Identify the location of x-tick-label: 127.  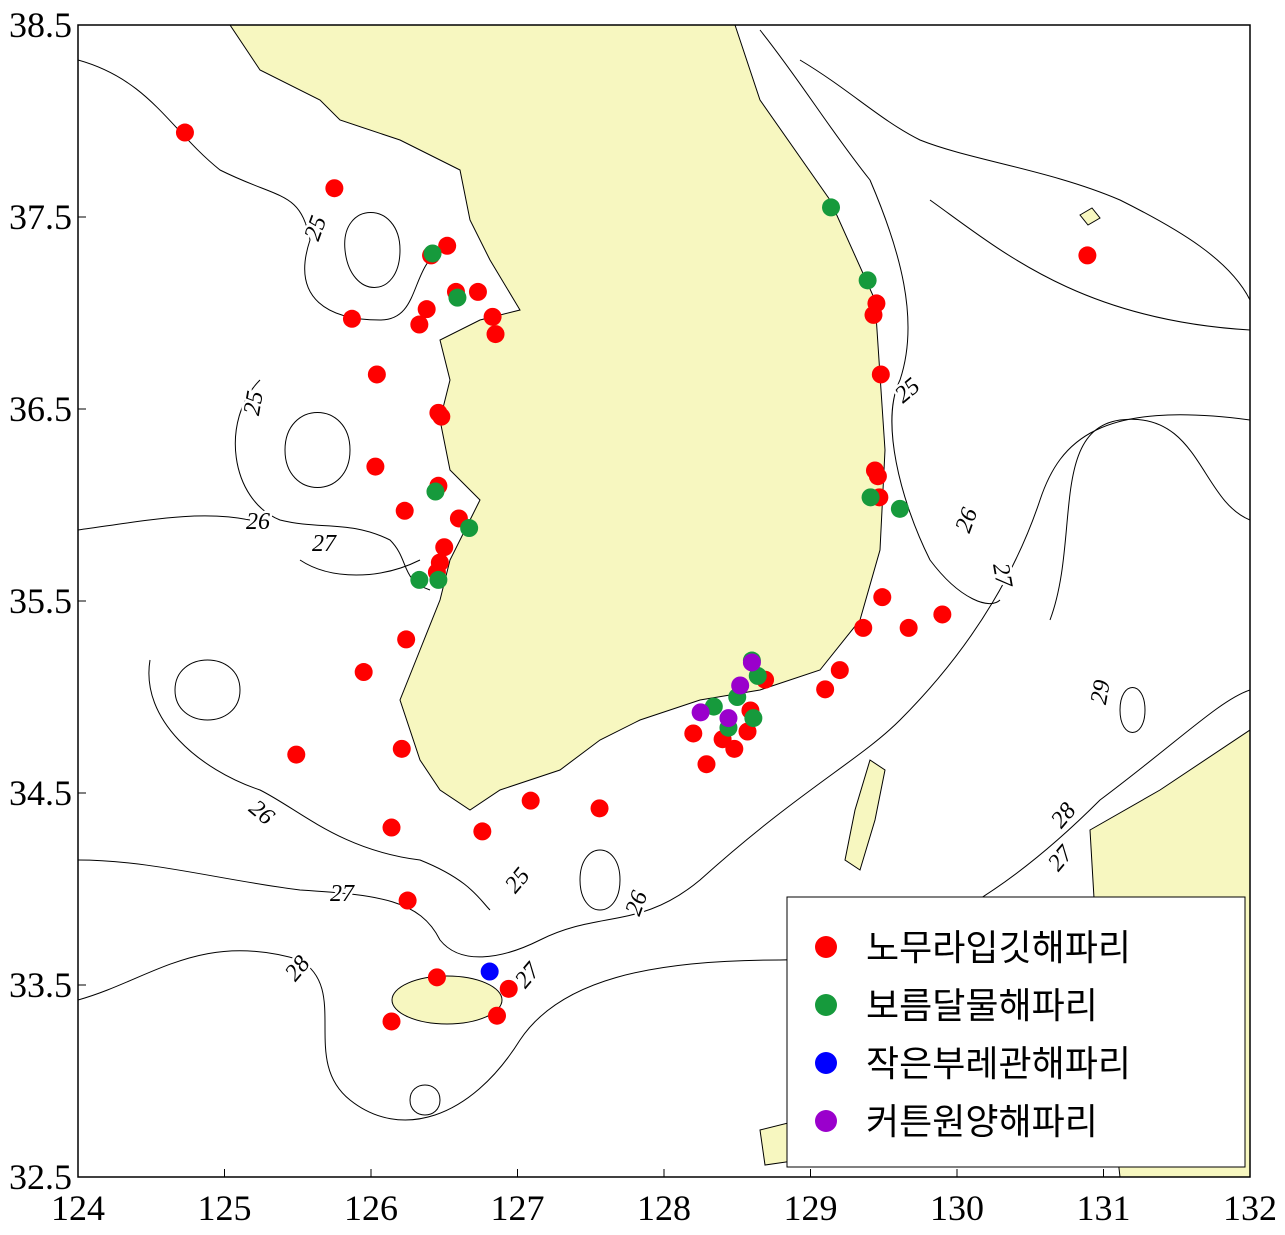
(518, 1208).